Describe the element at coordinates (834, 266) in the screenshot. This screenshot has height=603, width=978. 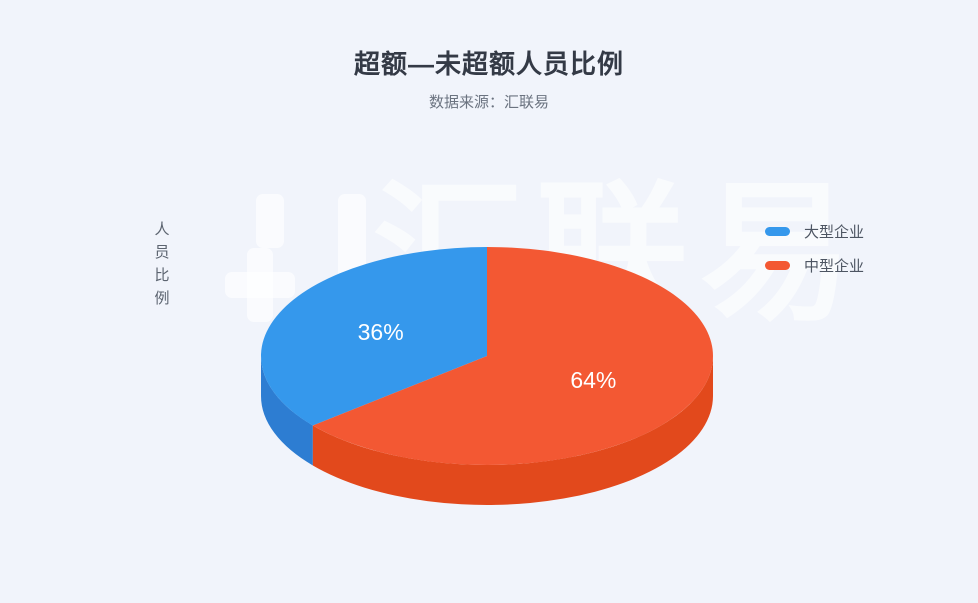
I see `legend-label: 中型企业` at that location.